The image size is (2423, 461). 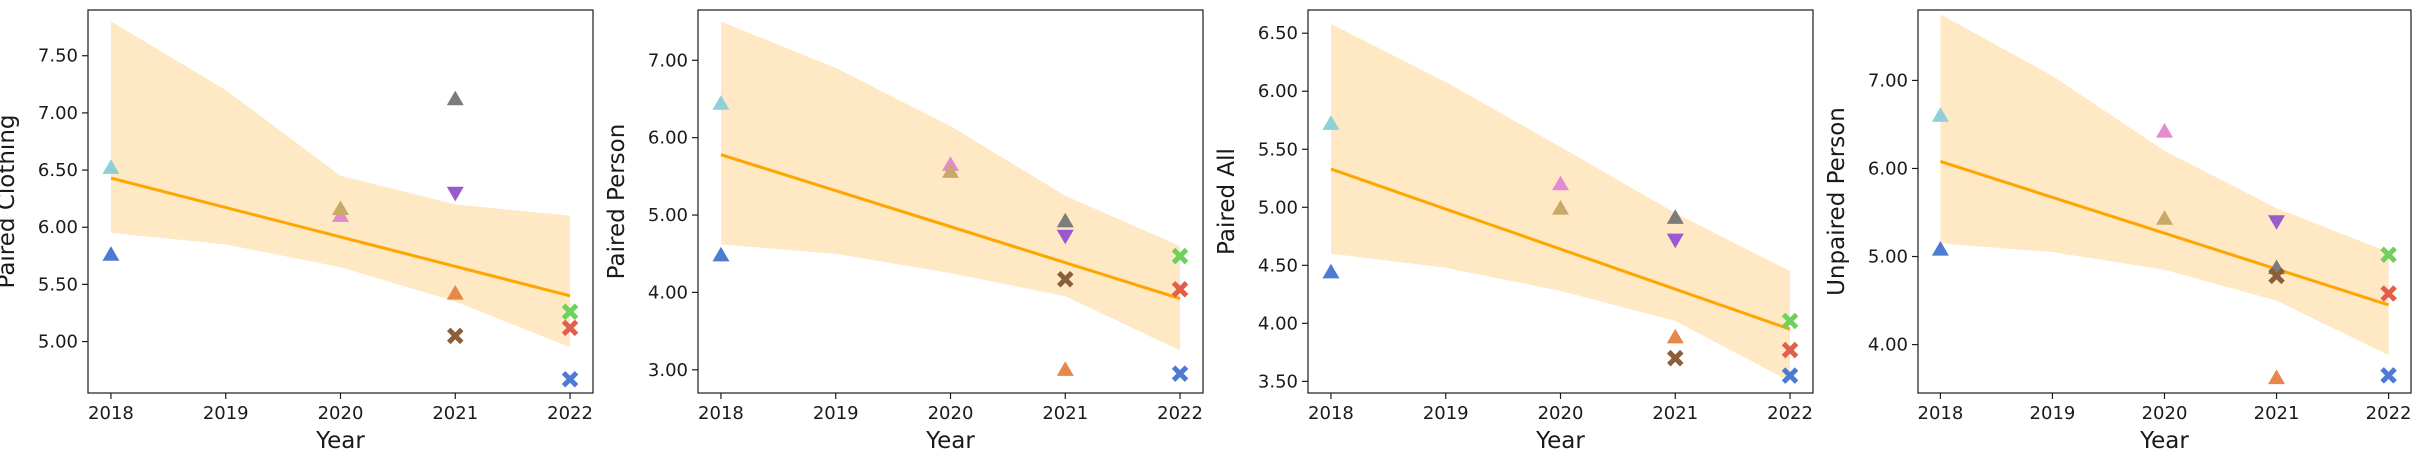 I want to click on y-axis-label: Paired Person, so click(x=617, y=202).